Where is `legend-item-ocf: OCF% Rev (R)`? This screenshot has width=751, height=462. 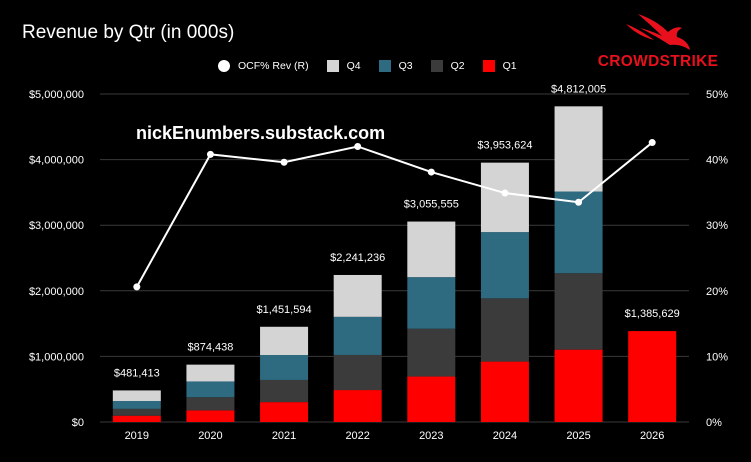
legend-item-ocf: OCF% Rev (R) is located at coordinates (263, 66).